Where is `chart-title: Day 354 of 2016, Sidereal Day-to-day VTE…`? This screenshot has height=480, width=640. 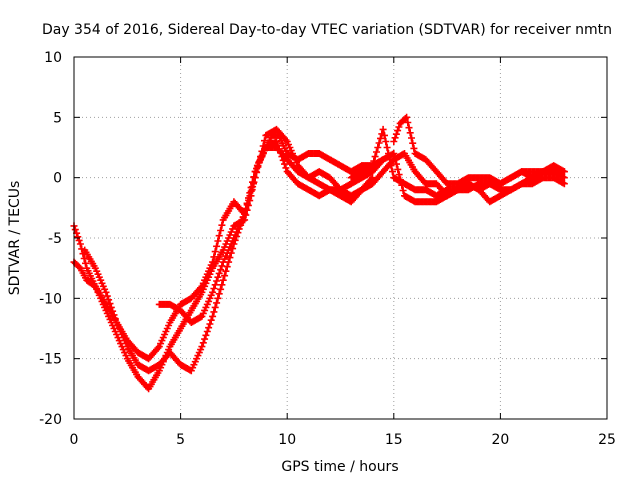
chart-title: Day 354 of 2016, Sidereal Day-to-day VTE… is located at coordinates (327, 30).